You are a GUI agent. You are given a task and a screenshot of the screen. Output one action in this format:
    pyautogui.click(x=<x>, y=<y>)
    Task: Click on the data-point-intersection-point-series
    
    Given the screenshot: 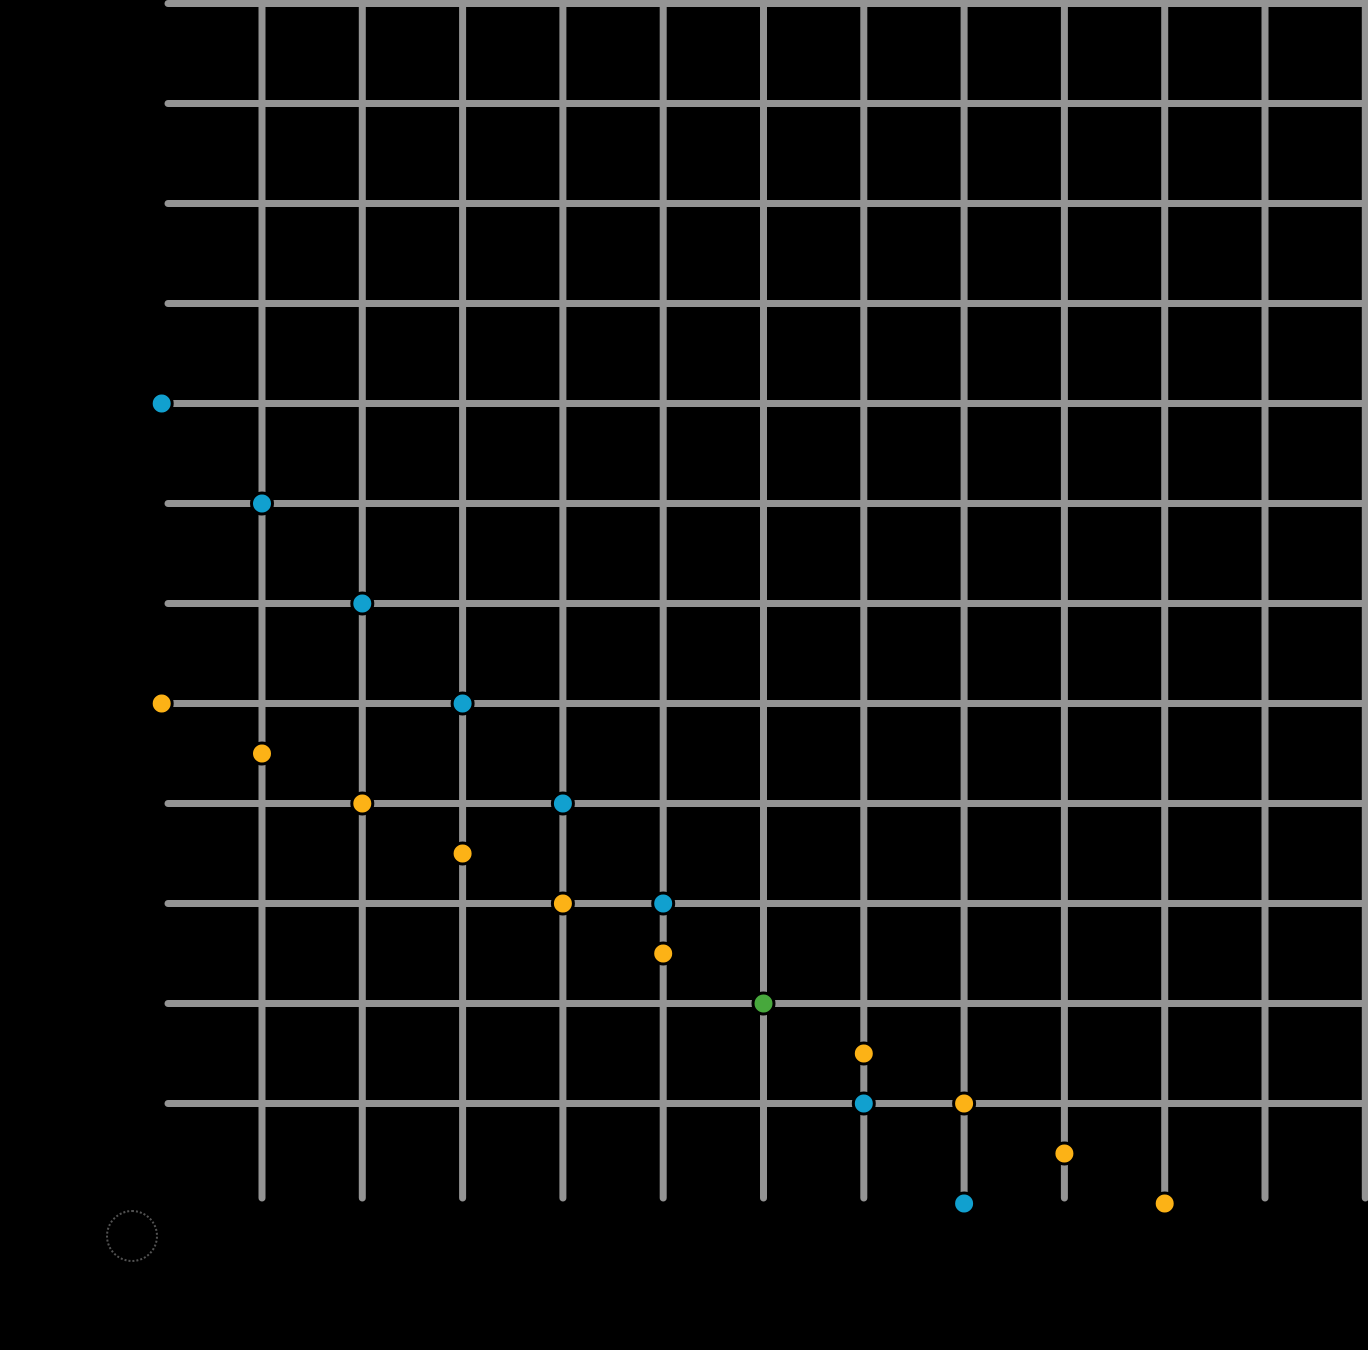 What is the action you would take?
    pyautogui.click(x=763, y=1003)
    